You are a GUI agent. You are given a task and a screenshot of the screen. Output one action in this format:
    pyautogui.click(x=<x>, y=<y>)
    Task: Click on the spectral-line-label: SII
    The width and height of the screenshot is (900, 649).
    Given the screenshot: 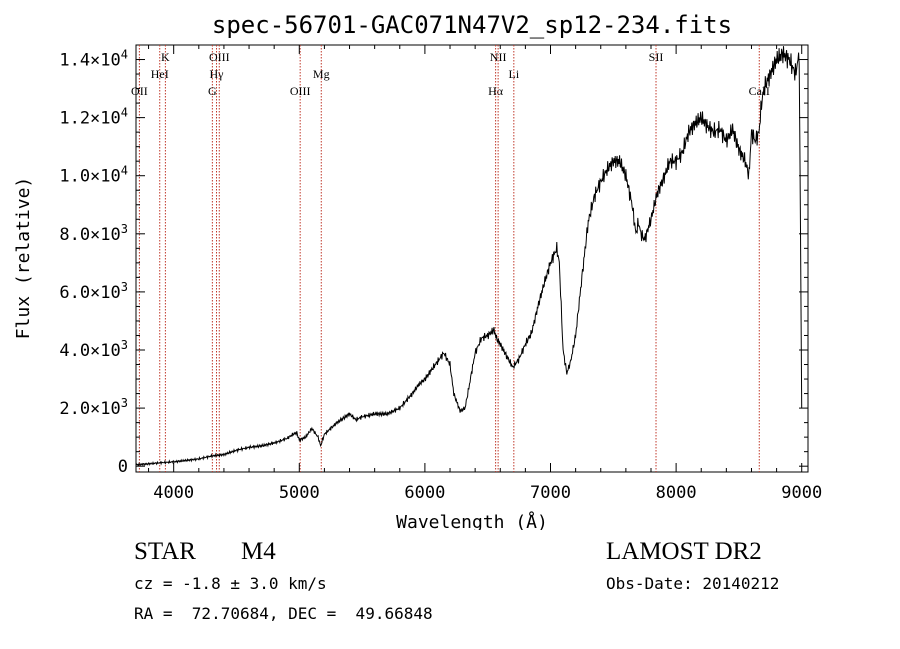 What is the action you would take?
    pyautogui.click(x=656, y=57)
    